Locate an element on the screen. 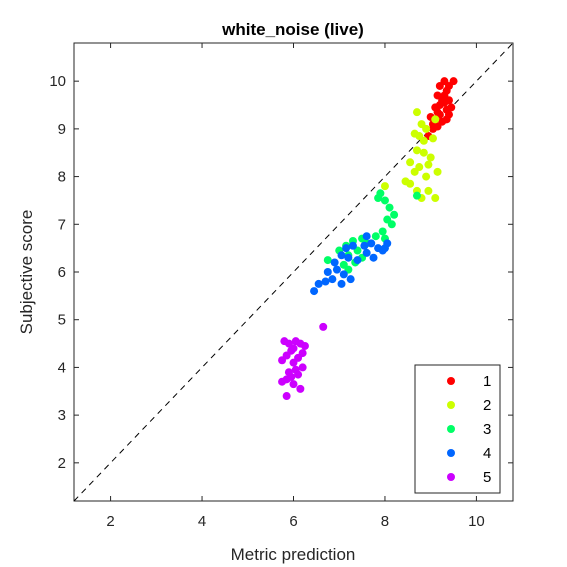  y-tick-label: 10 is located at coordinates (57, 81).